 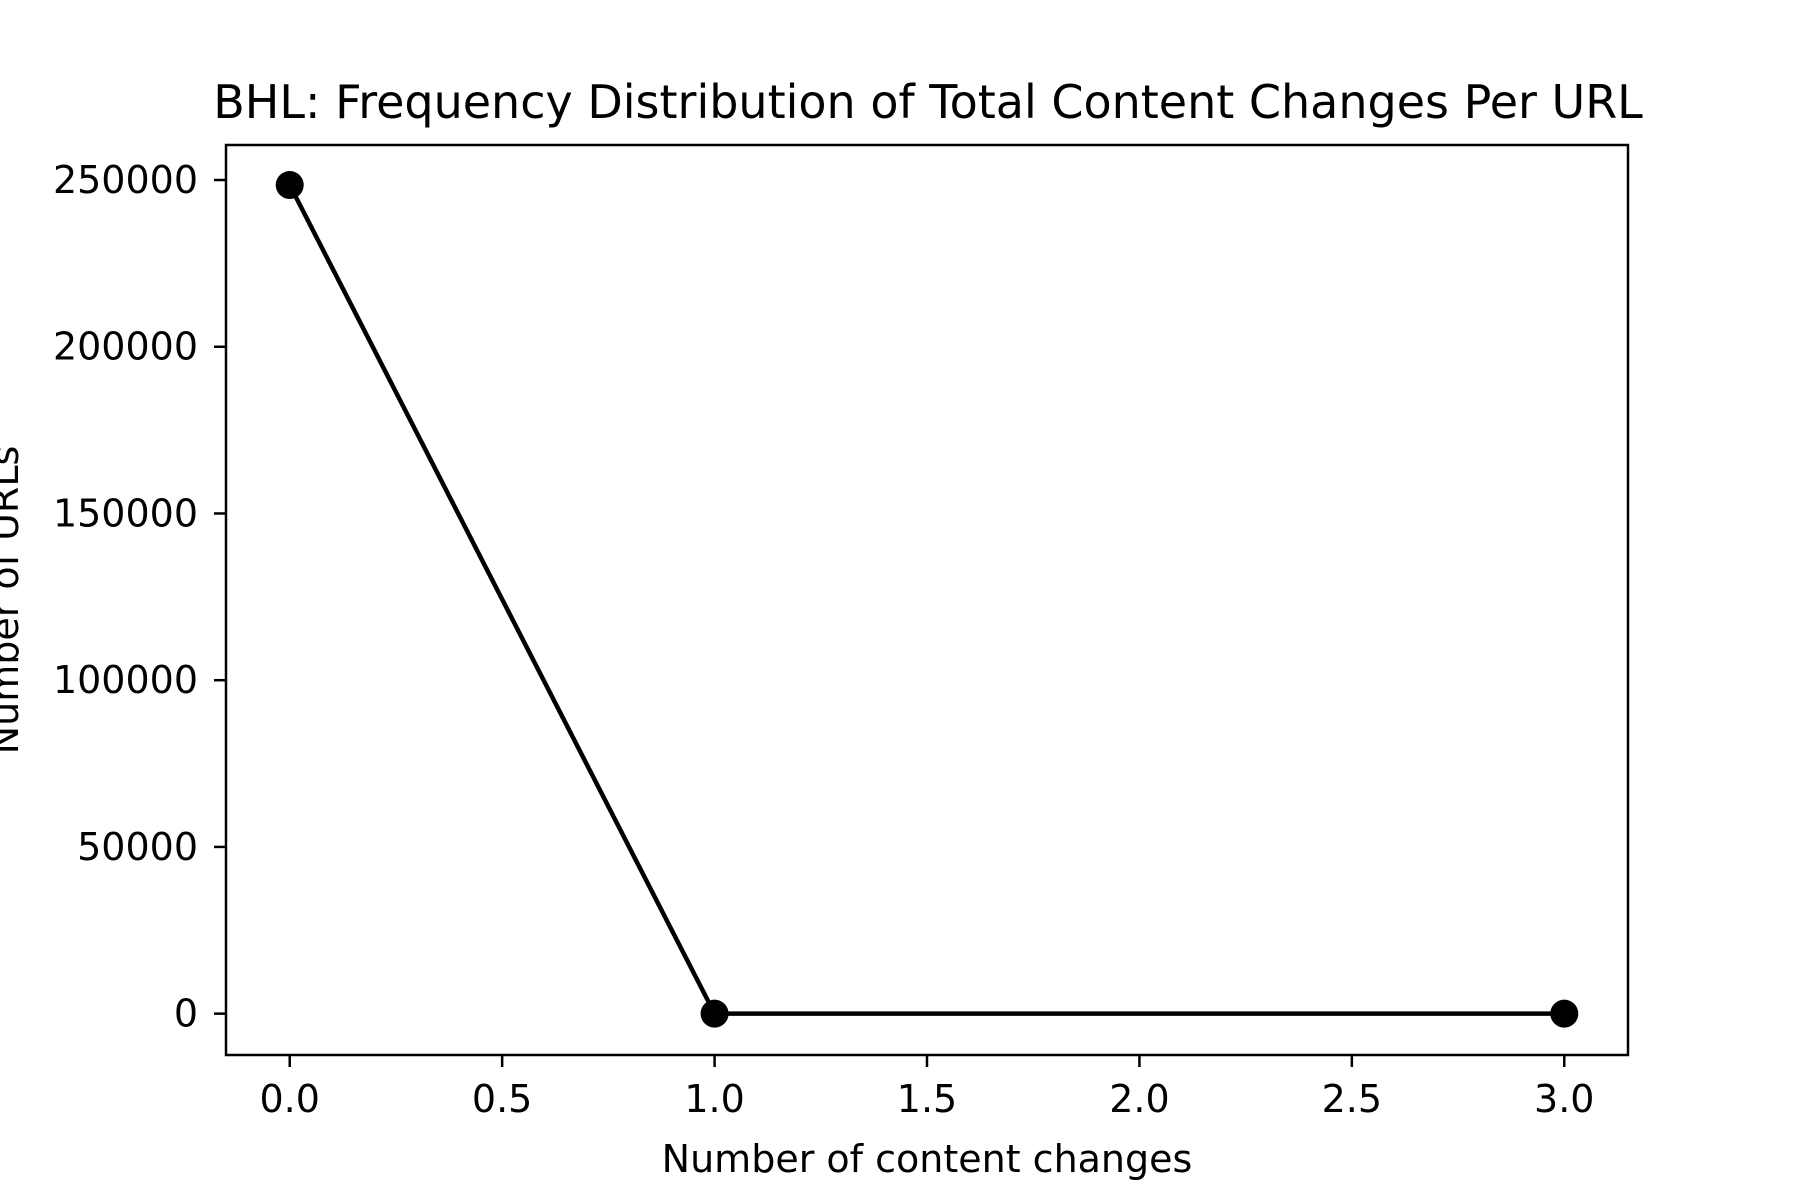 What do you see at coordinates (927, 1099) in the screenshot?
I see `x-tick-label: 1.5` at bounding box center [927, 1099].